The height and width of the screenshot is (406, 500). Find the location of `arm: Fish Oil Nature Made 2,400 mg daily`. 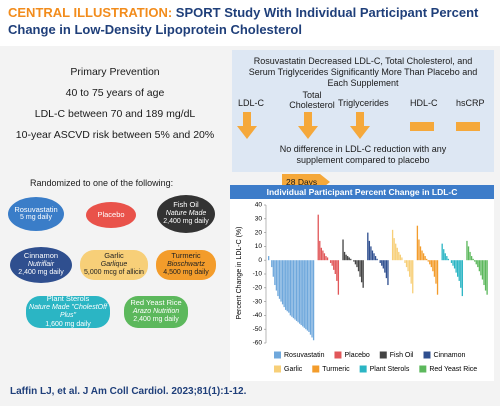

arm: Fish Oil Nature Made 2,400 mg daily is located at coordinates (186, 214).